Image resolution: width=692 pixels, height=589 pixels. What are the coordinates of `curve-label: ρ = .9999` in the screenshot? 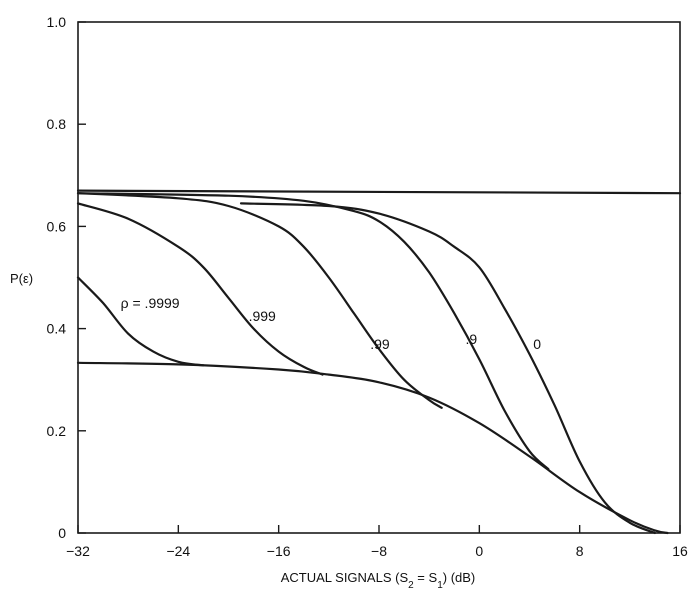 It's located at (150, 303).